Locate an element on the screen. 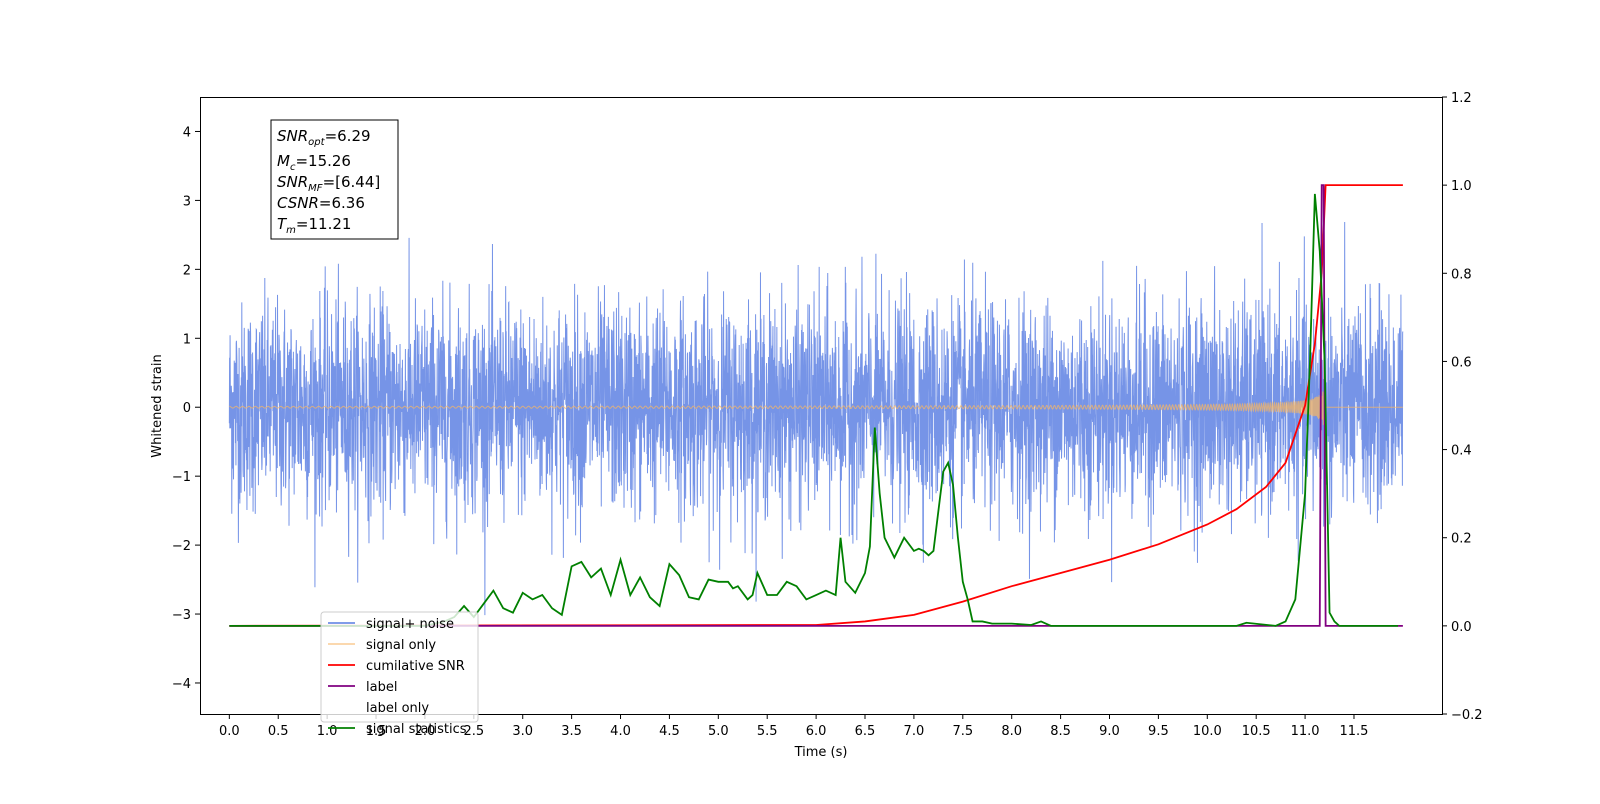 The width and height of the screenshot is (1600, 804). info-tm-value: 11.21 is located at coordinates (330, 224).